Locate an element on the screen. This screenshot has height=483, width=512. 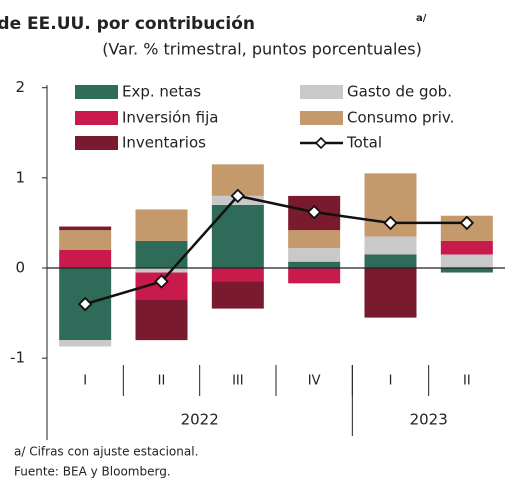
legend-label: Gasto de gob. is located at coordinates (399, 92).